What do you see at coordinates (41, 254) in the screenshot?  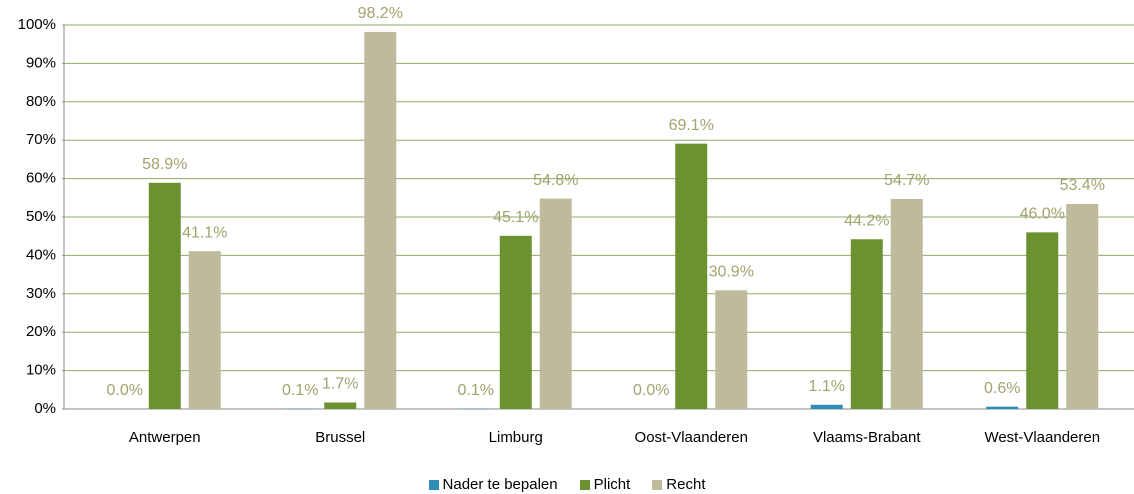 I see `y-tick-label: 40%` at bounding box center [41, 254].